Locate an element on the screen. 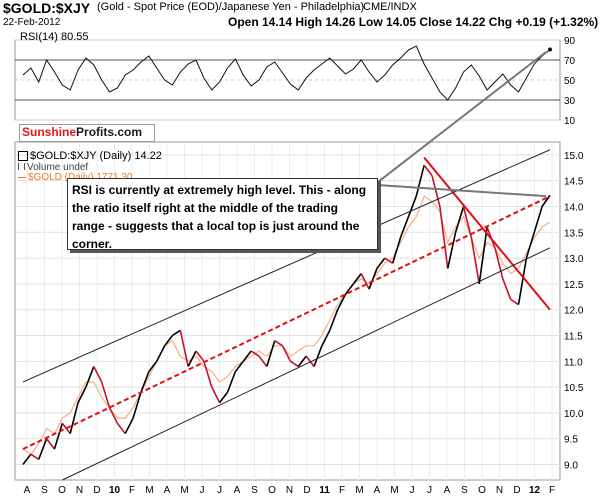 This screenshot has height=502, width=602. logo-part2: Profits.com is located at coordinates (109, 132).